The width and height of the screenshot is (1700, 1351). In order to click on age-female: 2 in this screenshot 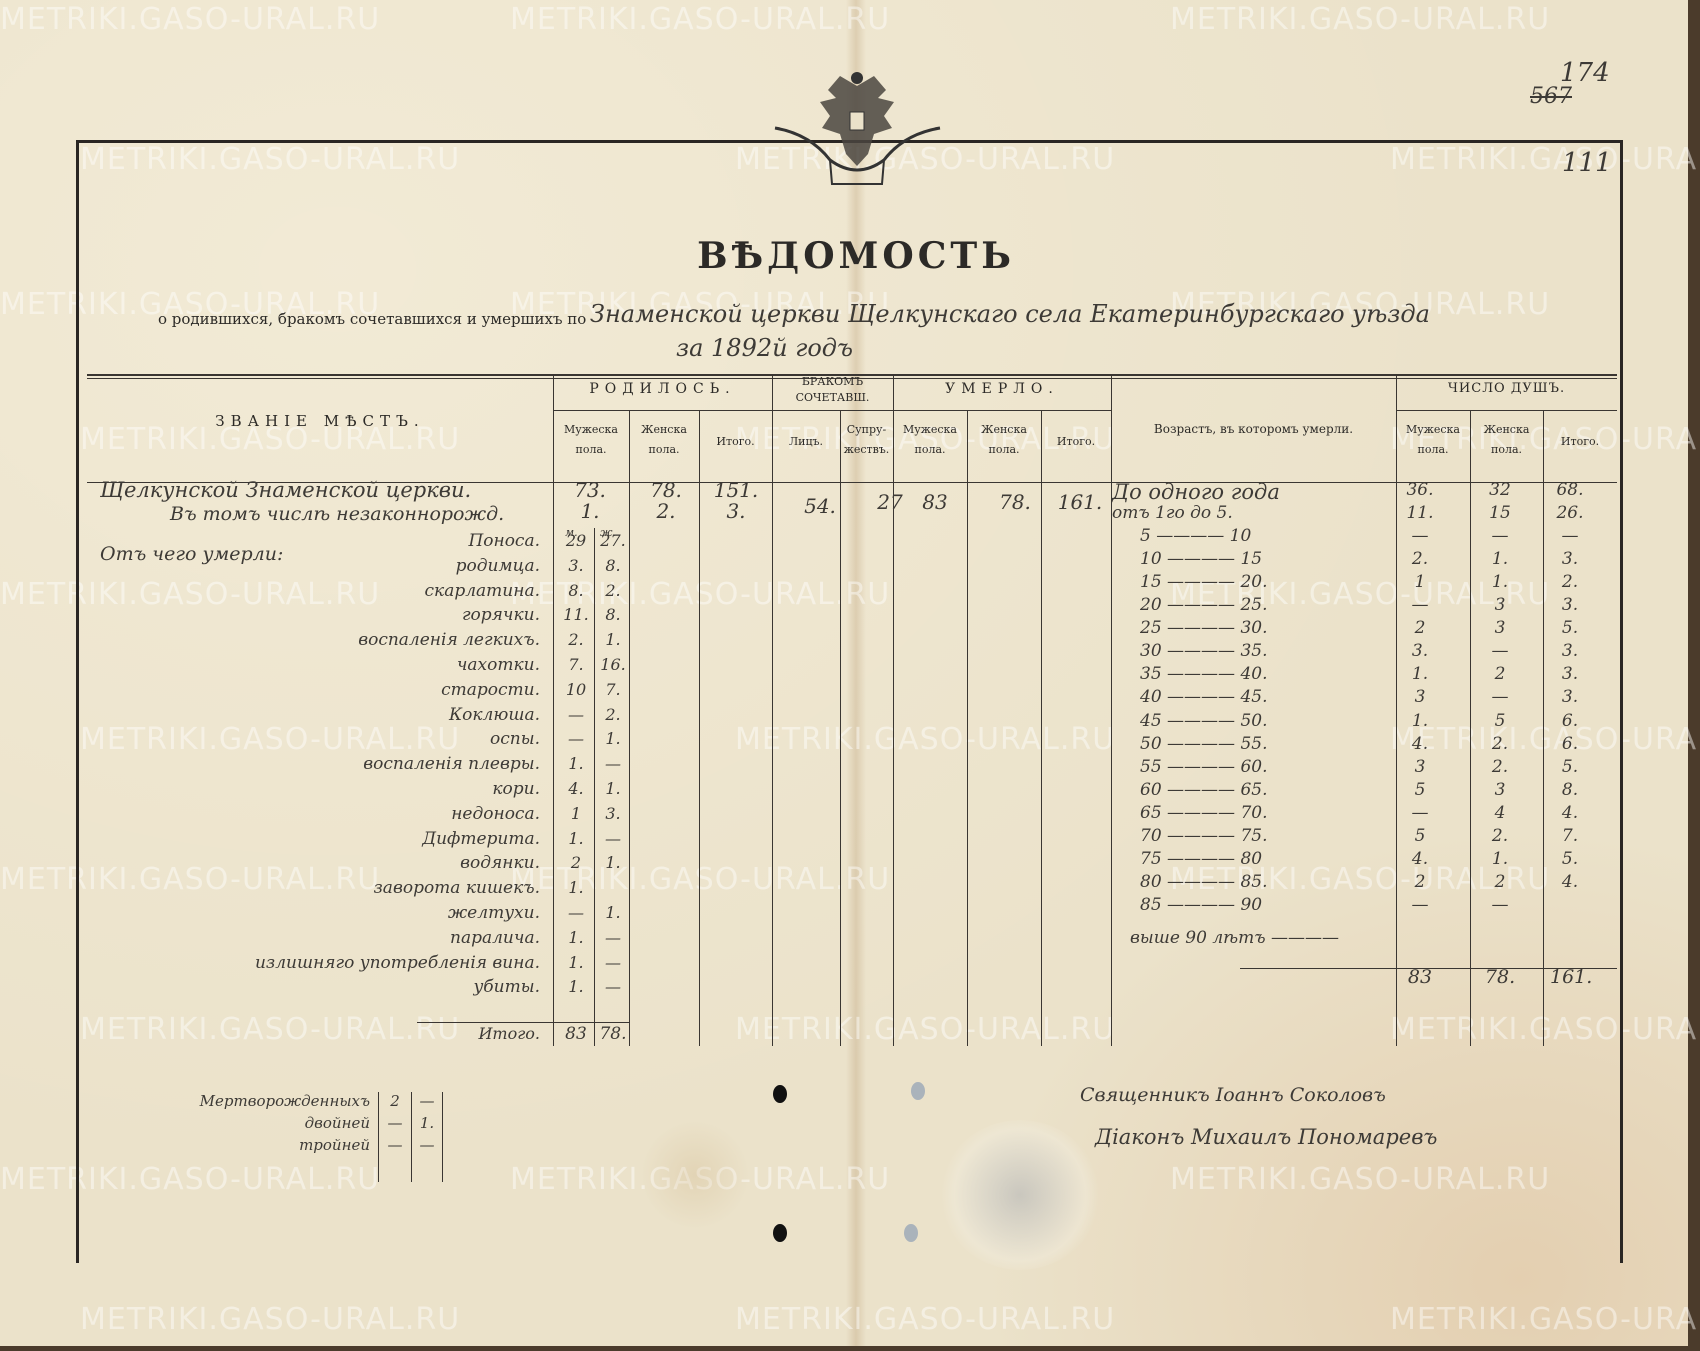, I will do `click(1500, 674)`.